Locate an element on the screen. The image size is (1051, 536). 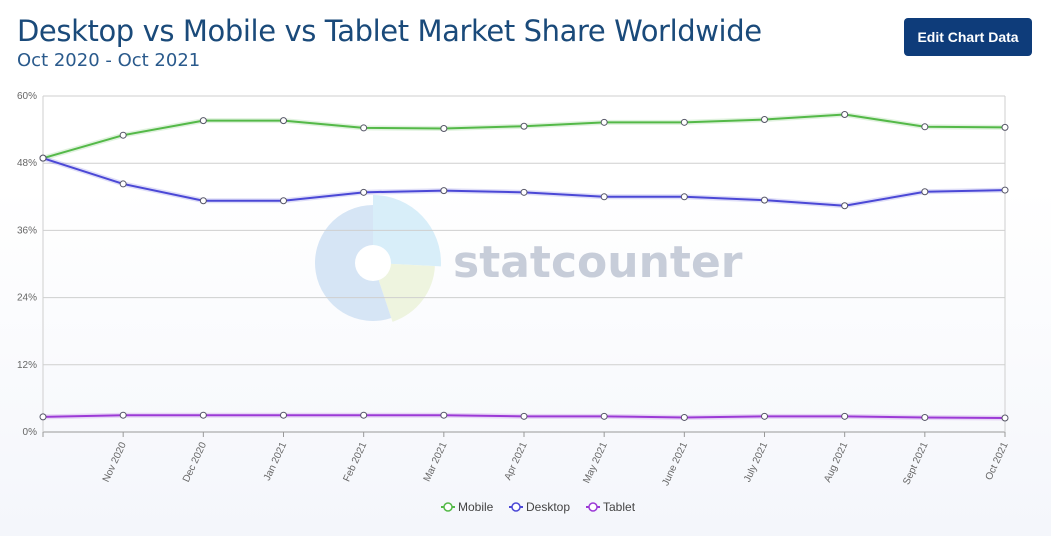
legend-label: Tablet is located at coordinates (619, 507).